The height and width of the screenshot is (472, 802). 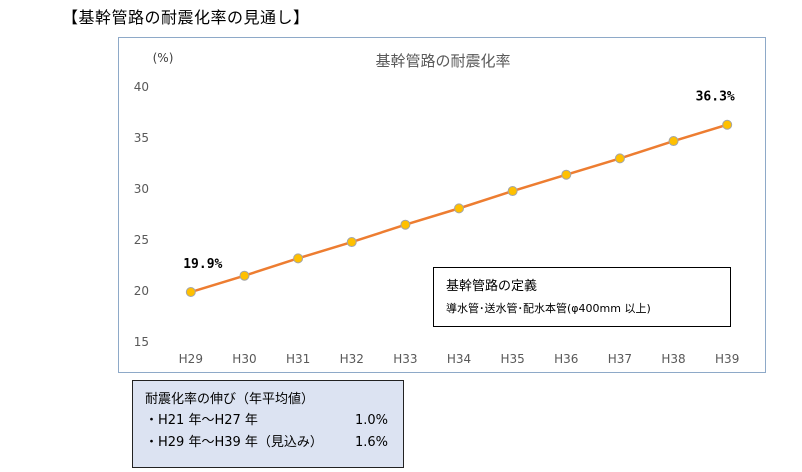 I want to click on y-tick-label: 40, so click(x=141, y=87).